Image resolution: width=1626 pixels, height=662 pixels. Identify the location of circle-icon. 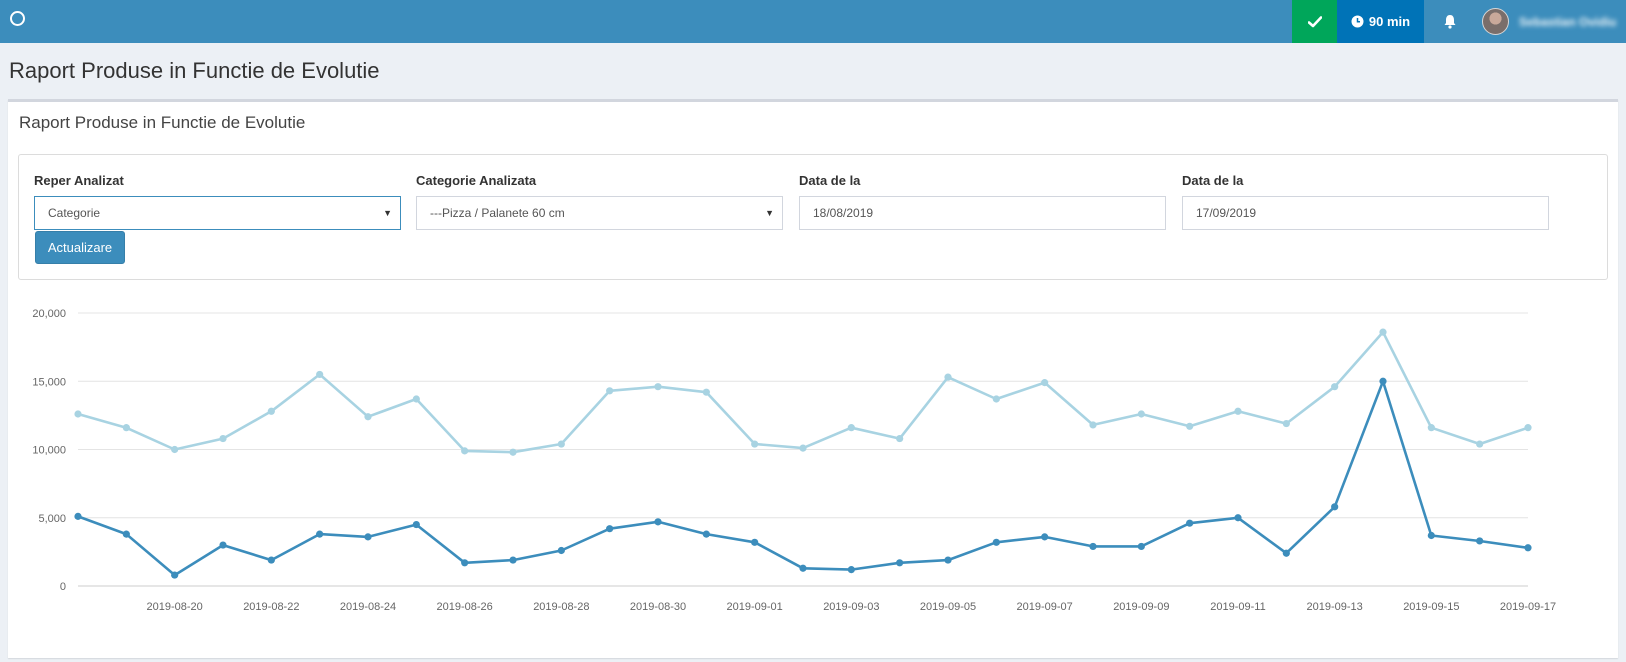
(17, 18).